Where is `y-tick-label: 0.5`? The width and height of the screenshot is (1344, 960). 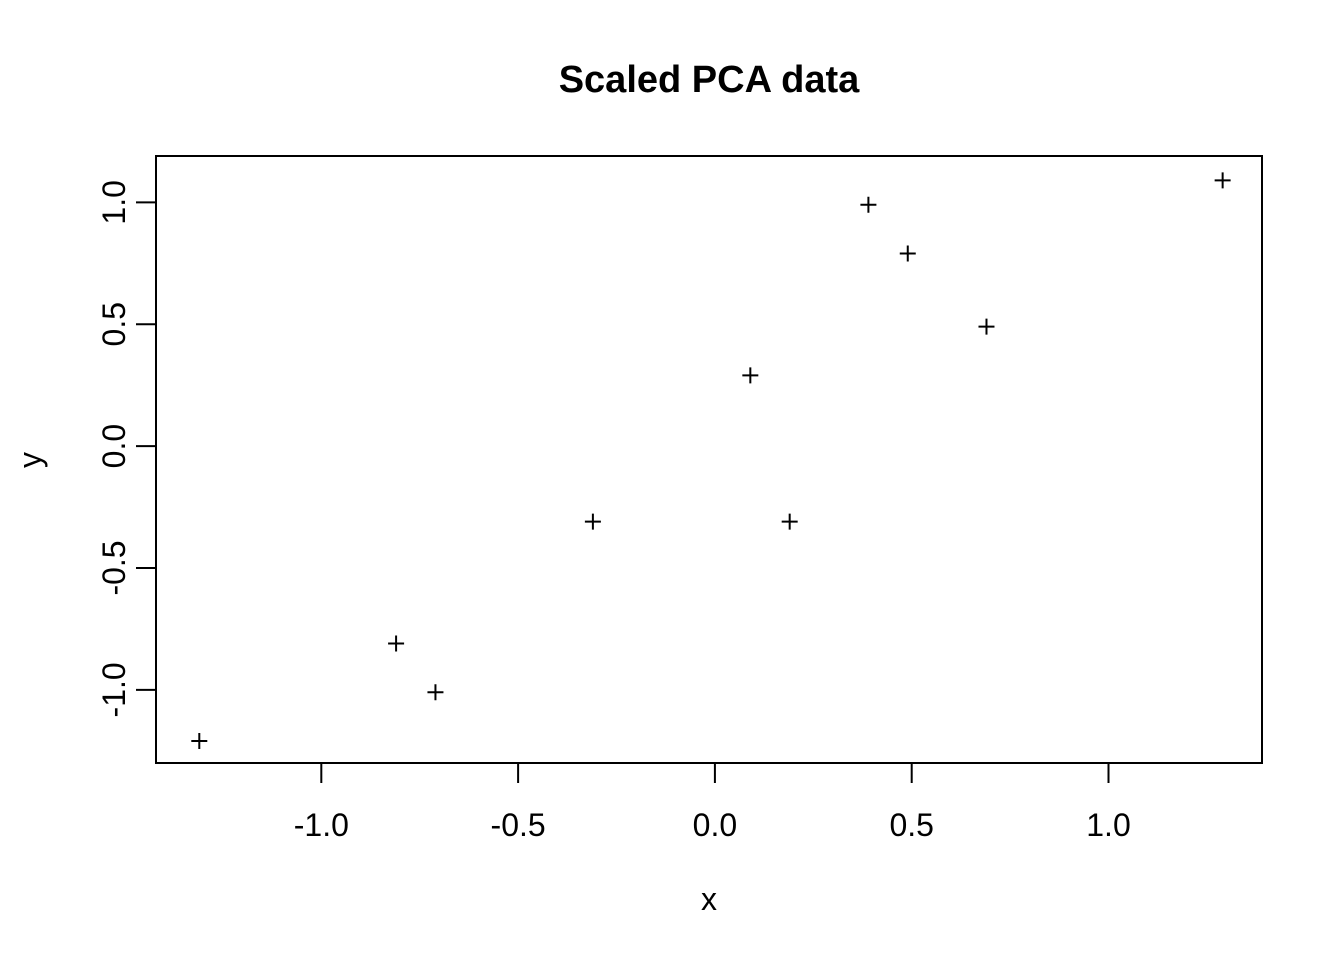 y-tick-label: 0.5 is located at coordinates (114, 324).